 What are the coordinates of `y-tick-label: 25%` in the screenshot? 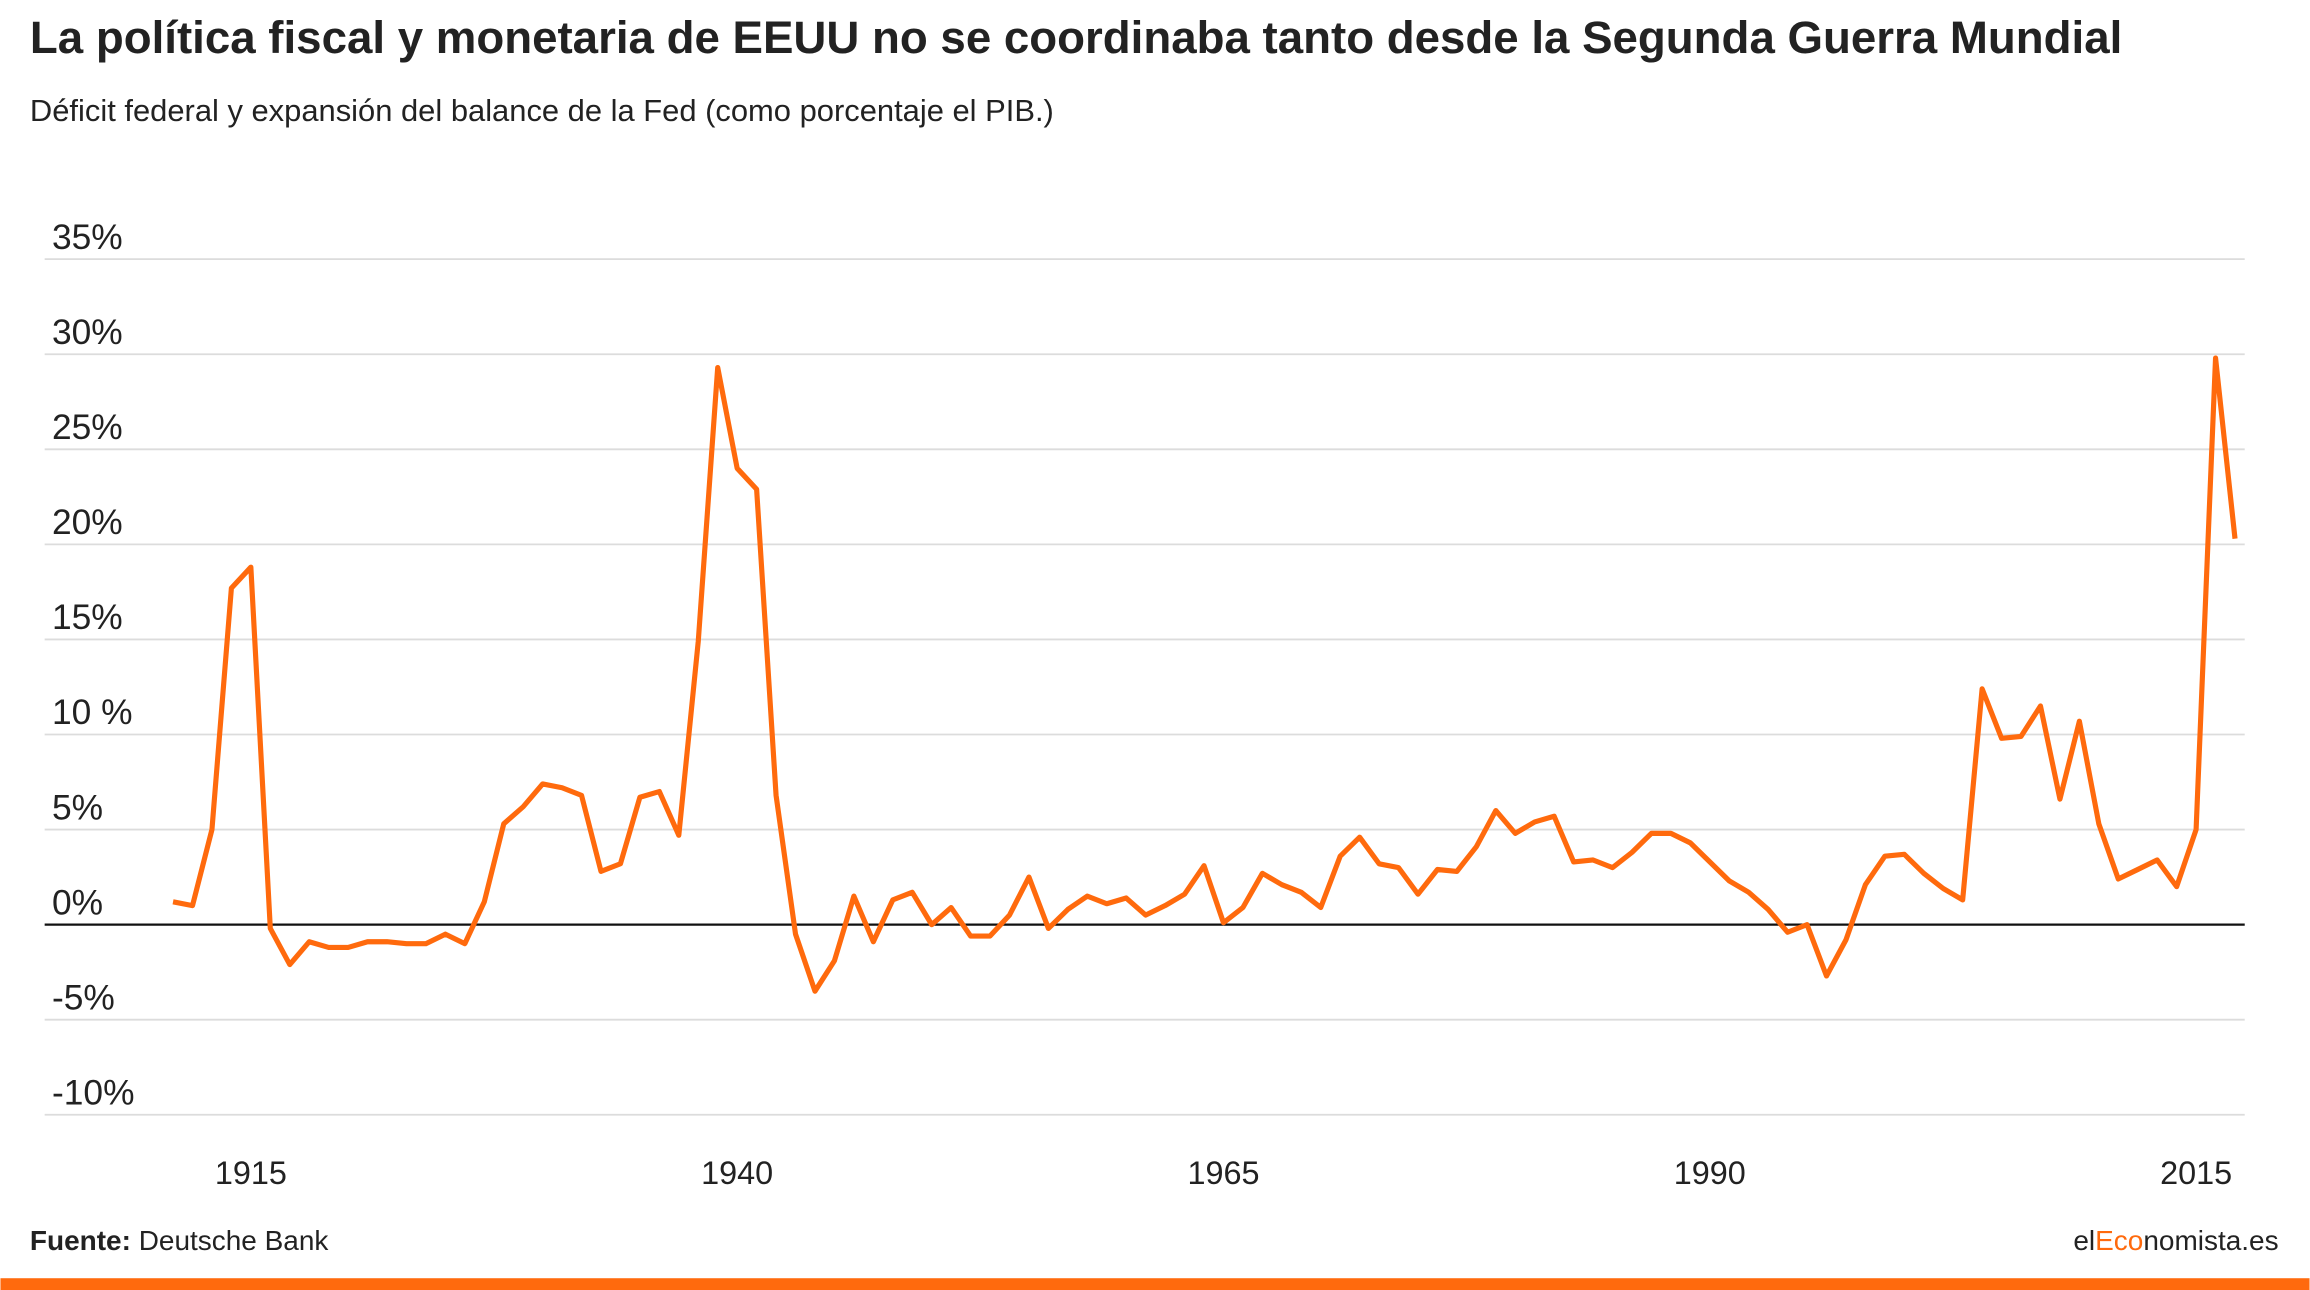 It's located at (87, 427).